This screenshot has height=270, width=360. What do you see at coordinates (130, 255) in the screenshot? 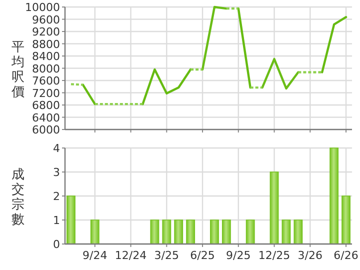
I see `x-tick-label: 12/24` at bounding box center [130, 255].